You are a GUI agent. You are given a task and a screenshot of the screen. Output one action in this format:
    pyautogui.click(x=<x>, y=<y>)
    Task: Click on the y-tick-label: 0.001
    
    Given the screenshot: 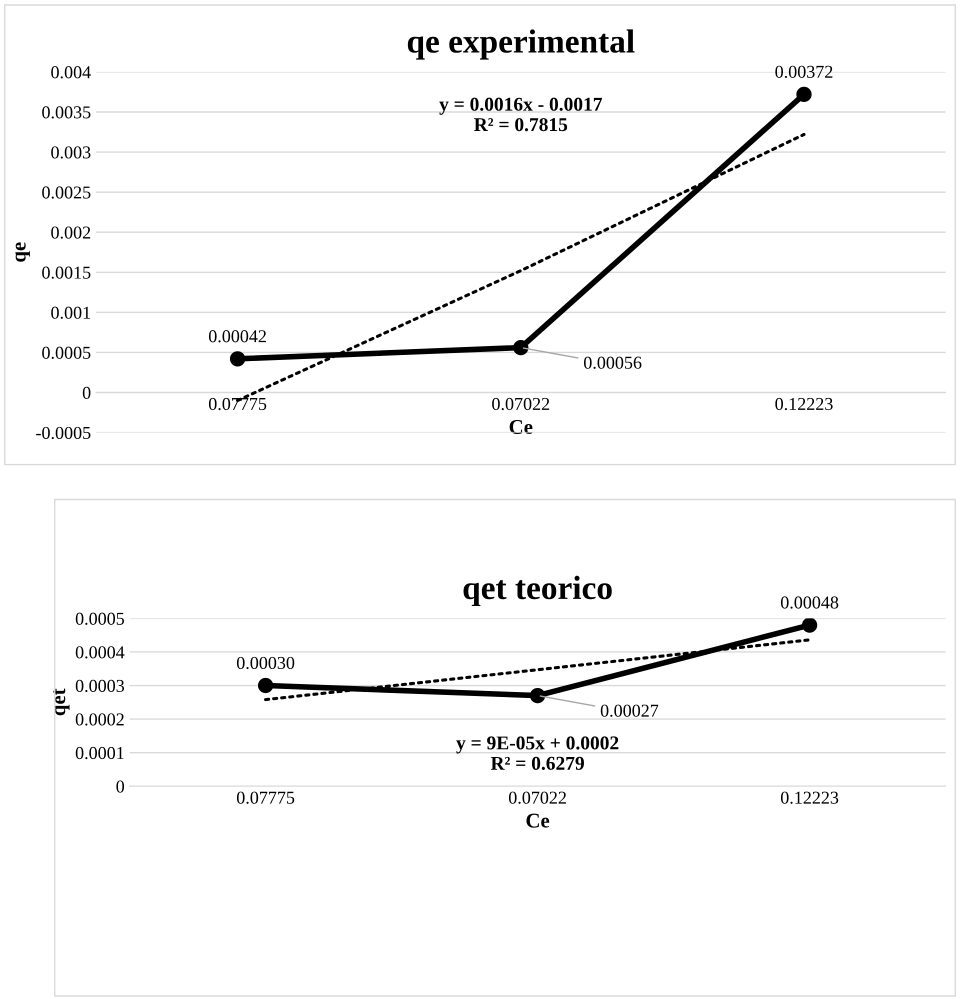 What is the action you would take?
    pyautogui.click(x=70, y=312)
    